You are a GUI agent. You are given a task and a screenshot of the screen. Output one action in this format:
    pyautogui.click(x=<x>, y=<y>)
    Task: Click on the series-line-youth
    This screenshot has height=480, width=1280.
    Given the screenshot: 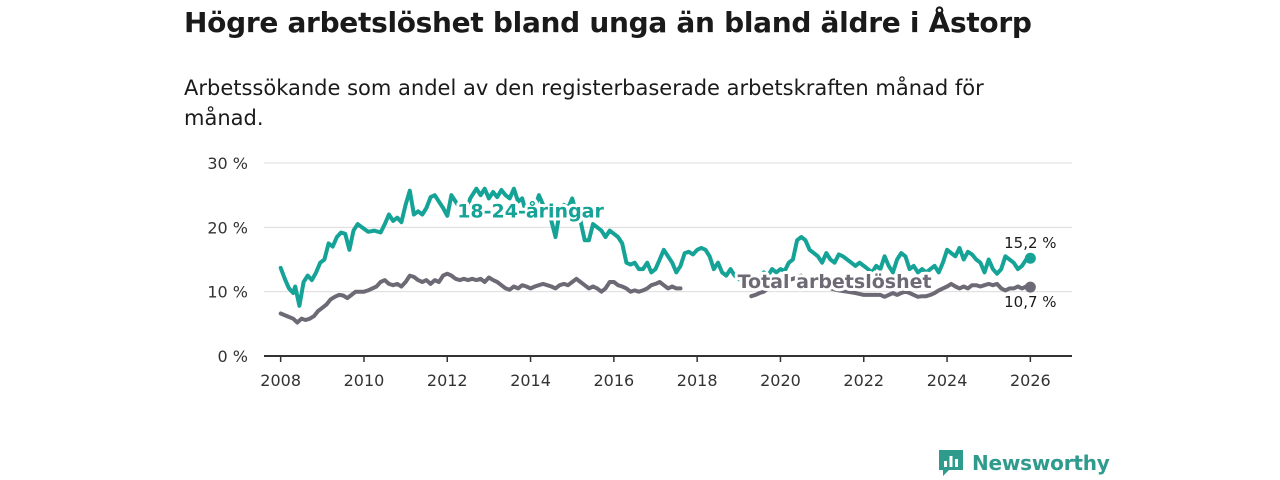 What is the action you would take?
    pyautogui.click(x=655, y=247)
    